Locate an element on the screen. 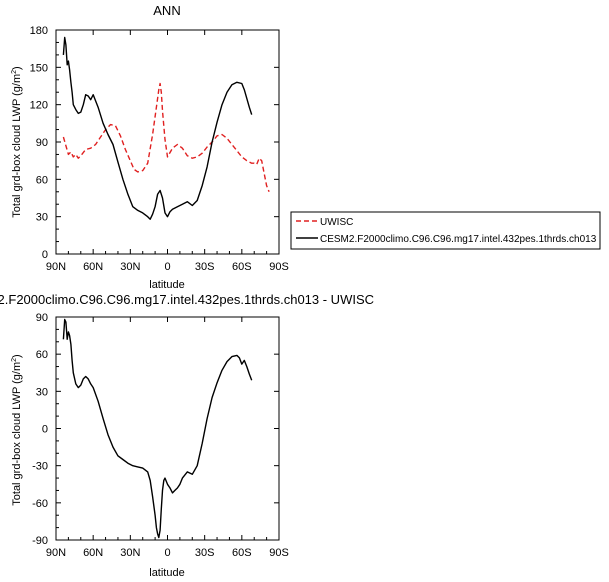  top-x-tick-label: 0 is located at coordinates (167, 267).